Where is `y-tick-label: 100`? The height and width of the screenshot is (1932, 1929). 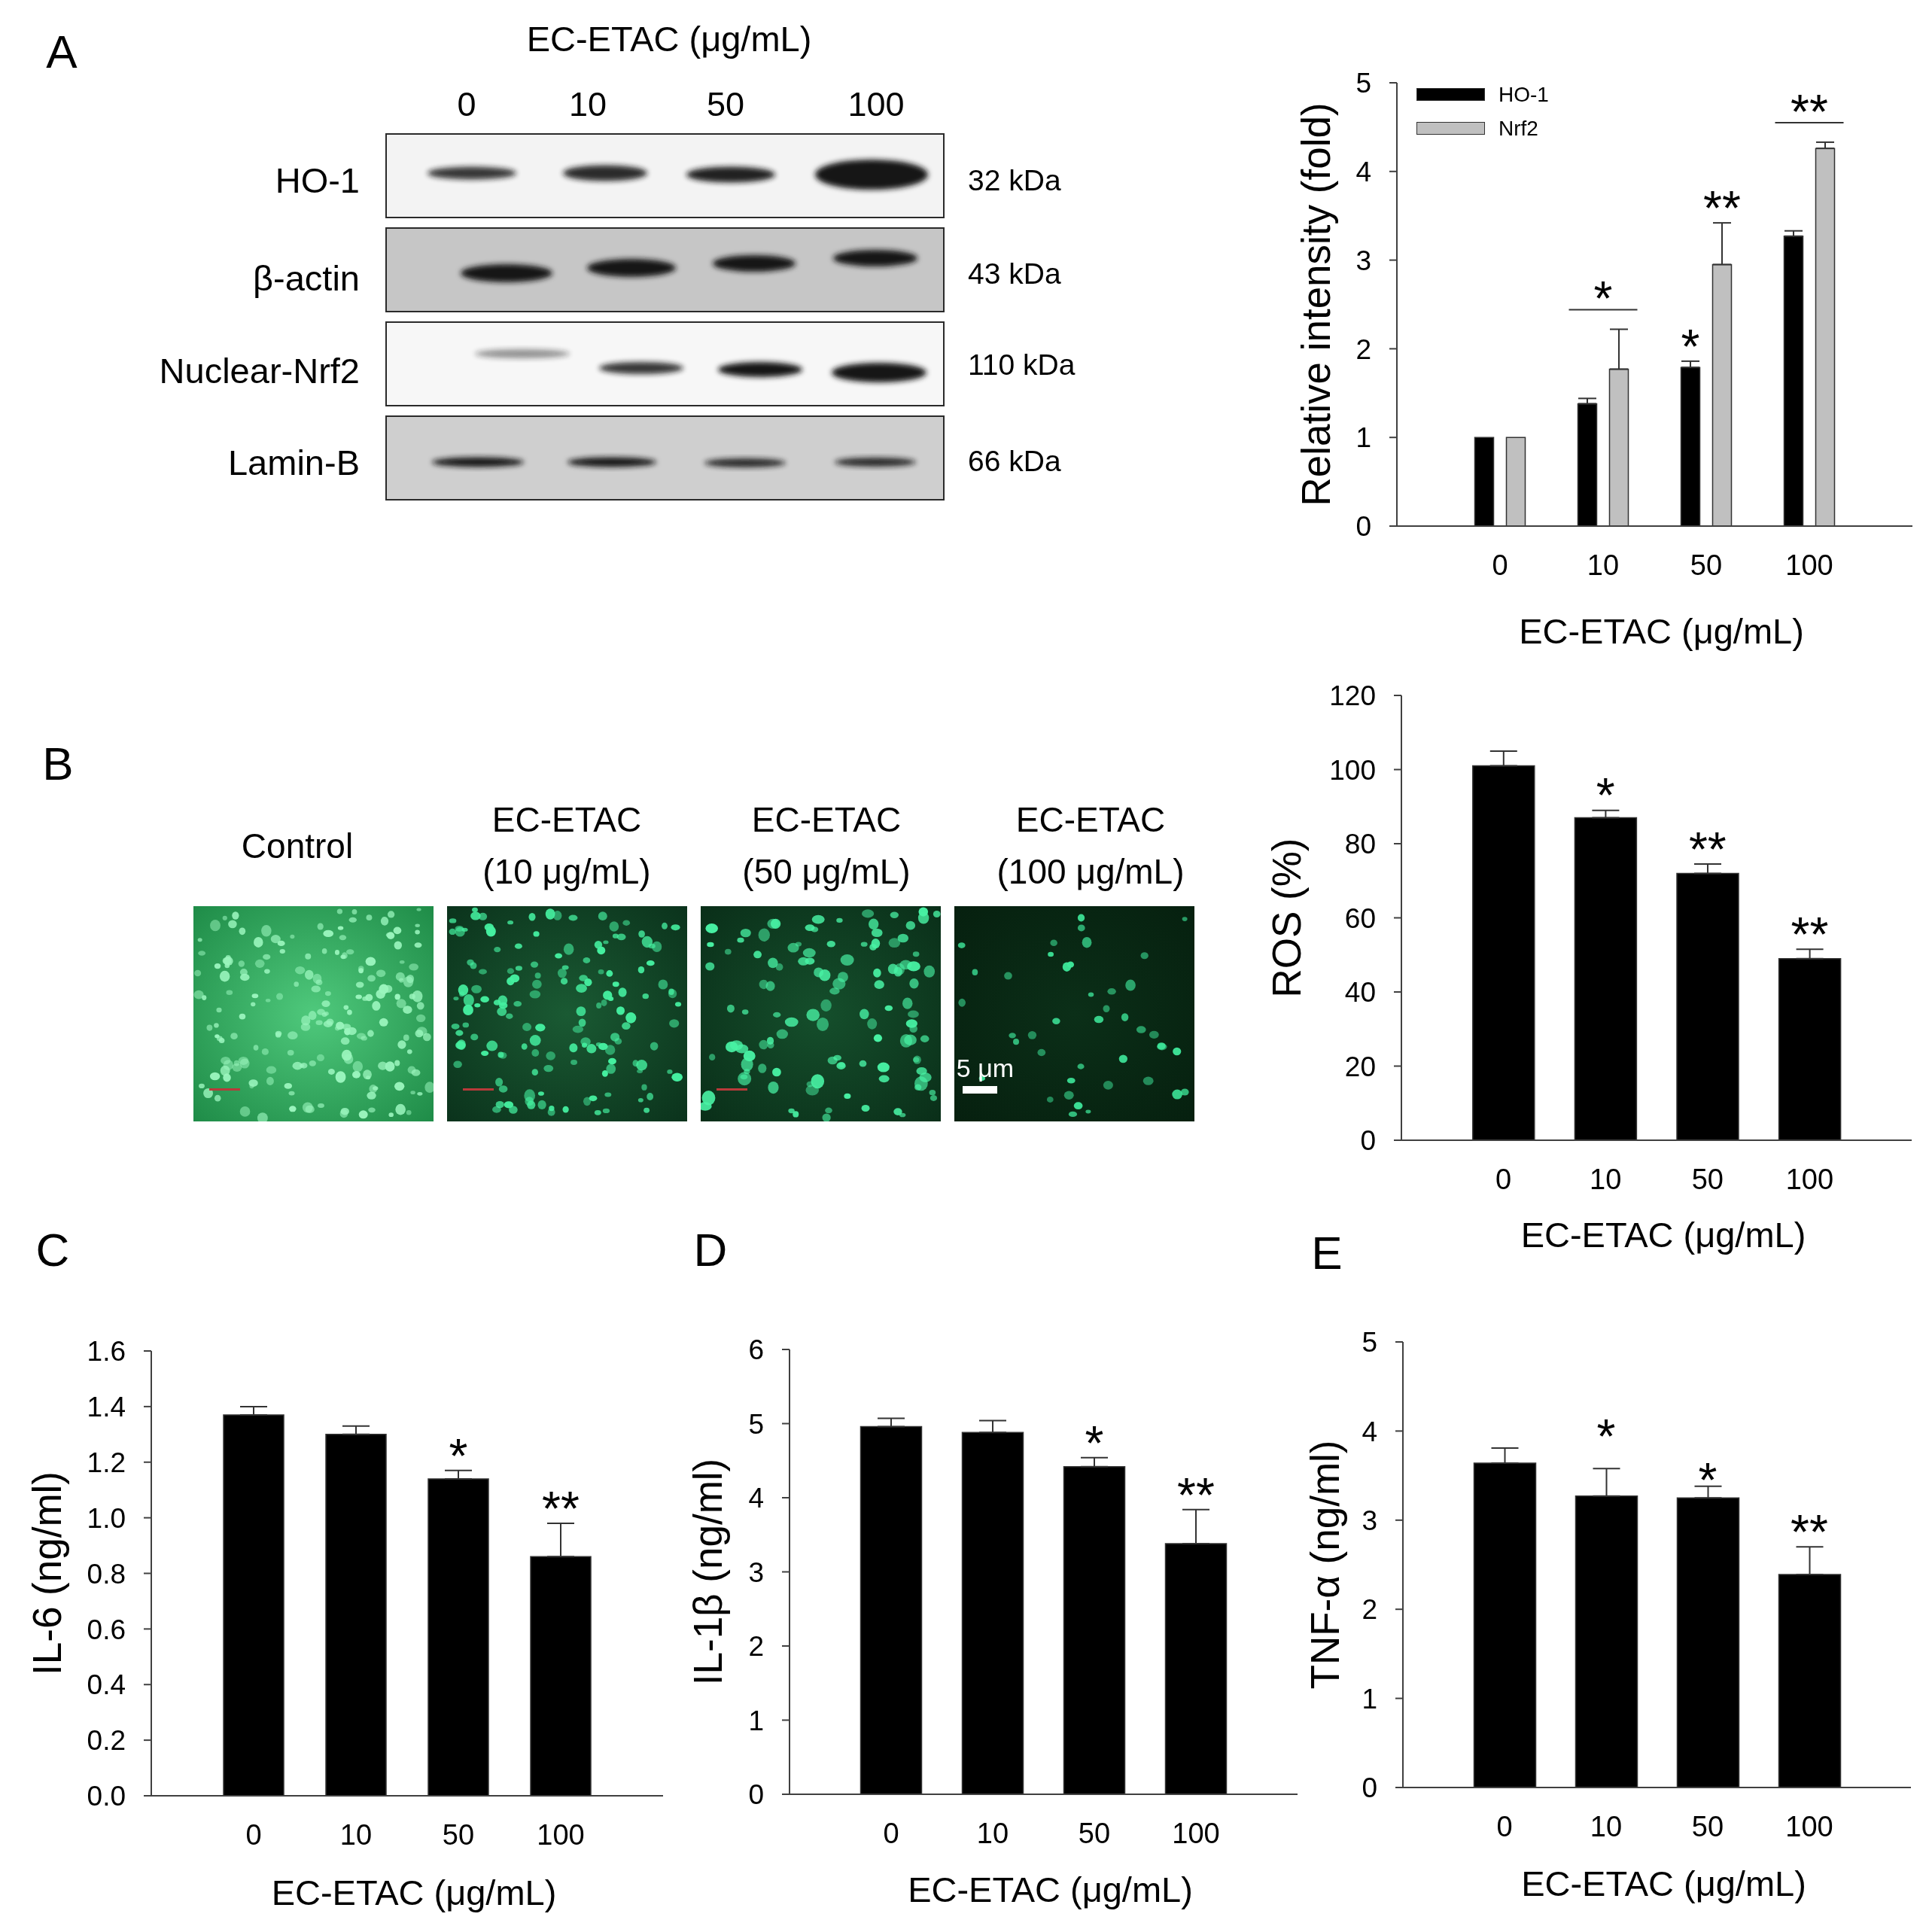
y-tick-label: 100 is located at coordinates (1353, 770).